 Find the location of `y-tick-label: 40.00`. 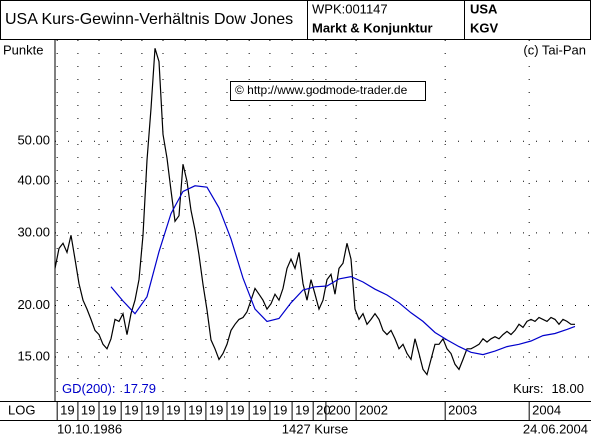

y-tick-label: 40.00 is located at coordinates (33, 180).